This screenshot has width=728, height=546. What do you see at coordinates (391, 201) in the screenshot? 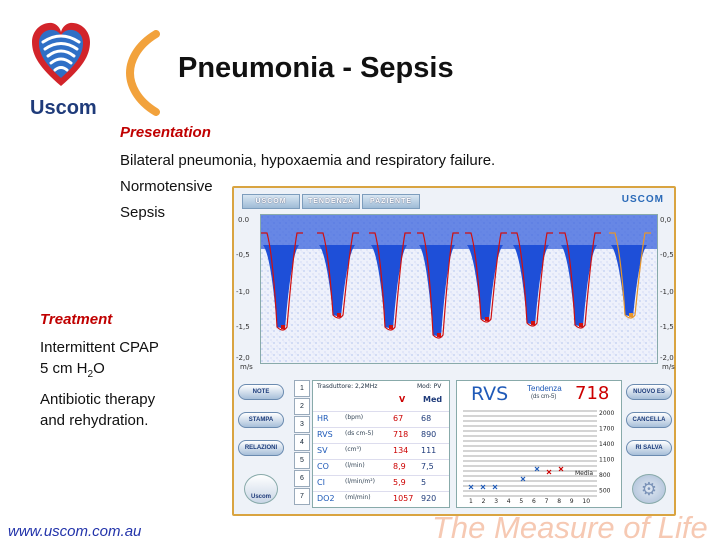
I see `tab-paziente: PAZIENTE` at bounding box center [391, 201].